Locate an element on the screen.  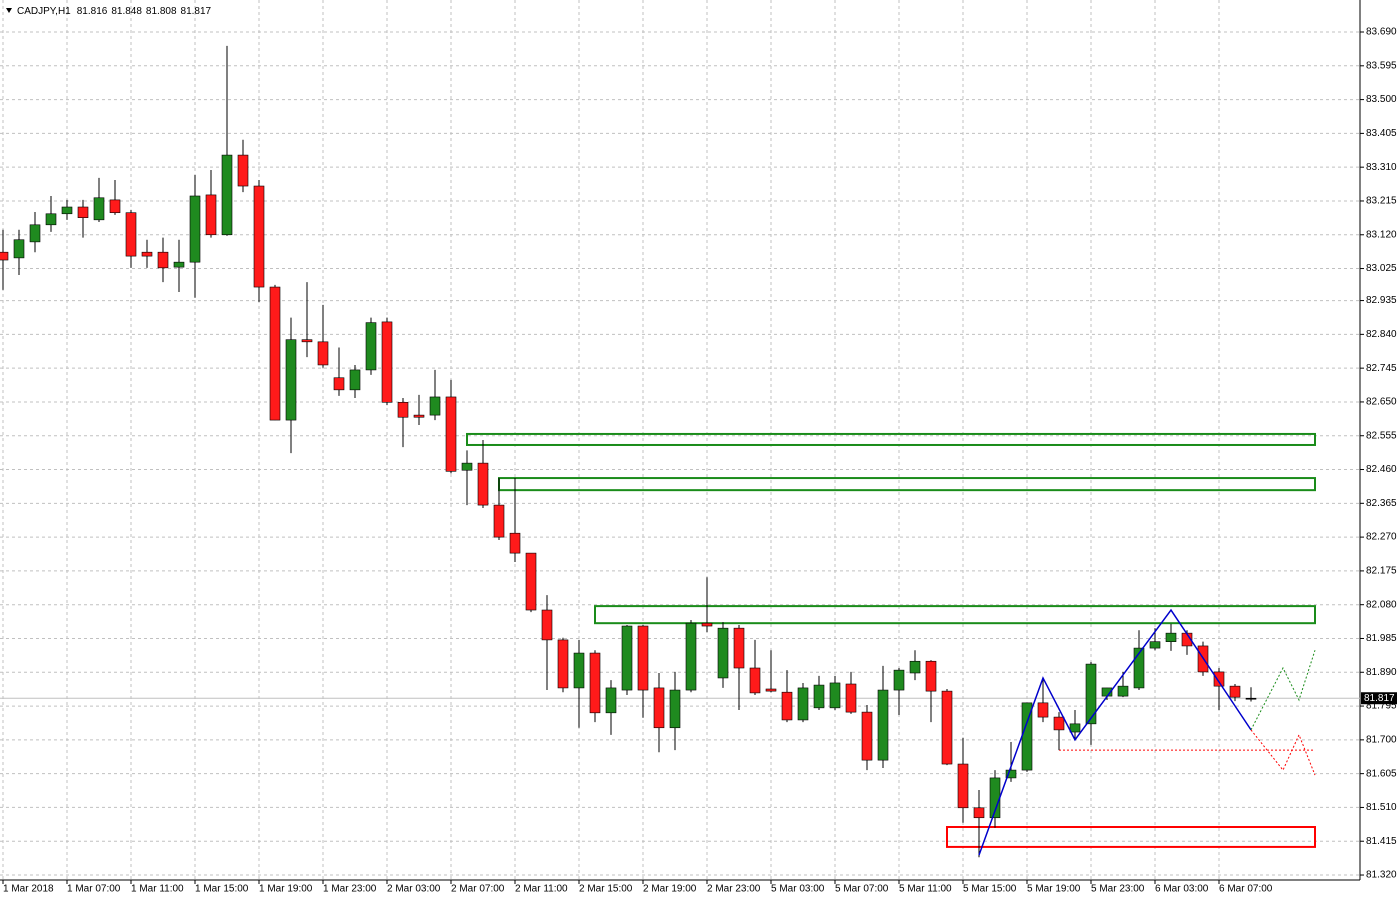
y-tick-label: 81.415 is located at coordinates (1381, 841).